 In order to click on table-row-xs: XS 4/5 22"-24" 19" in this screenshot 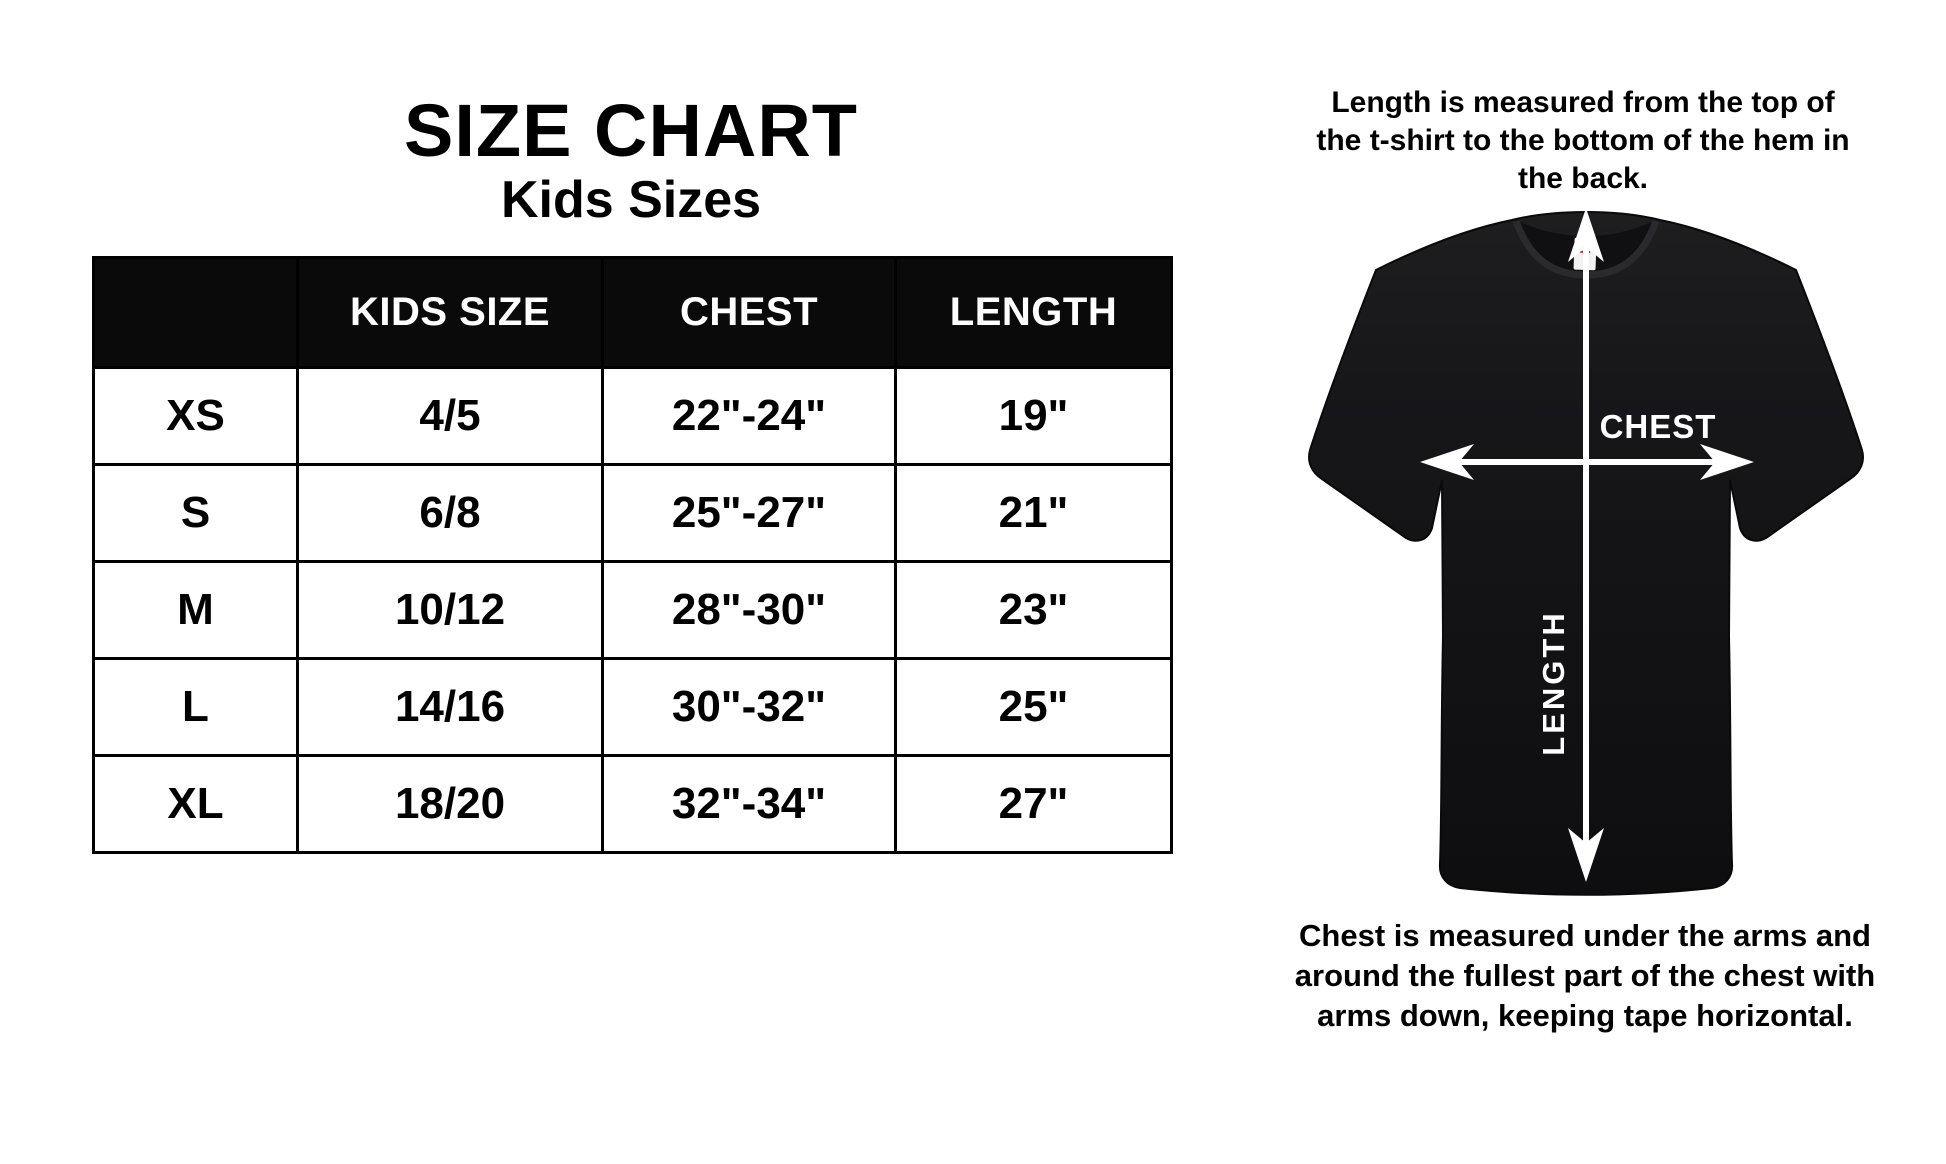, I will do `click(632, 416)`.